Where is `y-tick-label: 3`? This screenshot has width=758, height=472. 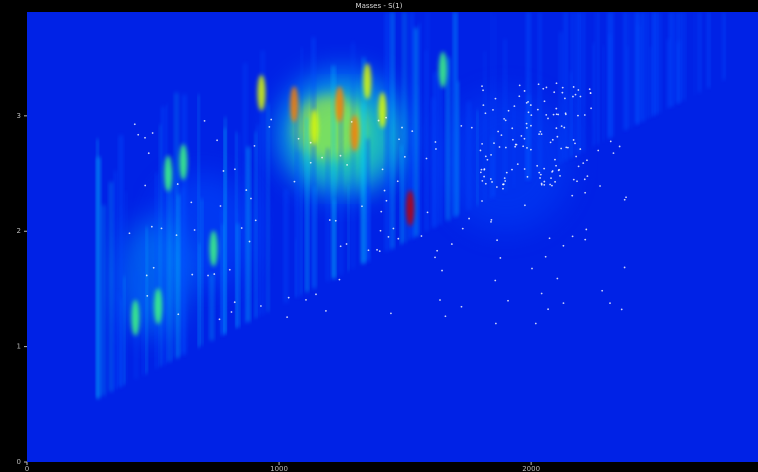
y-tick-label: 3 is located at coordinates (19, 116).